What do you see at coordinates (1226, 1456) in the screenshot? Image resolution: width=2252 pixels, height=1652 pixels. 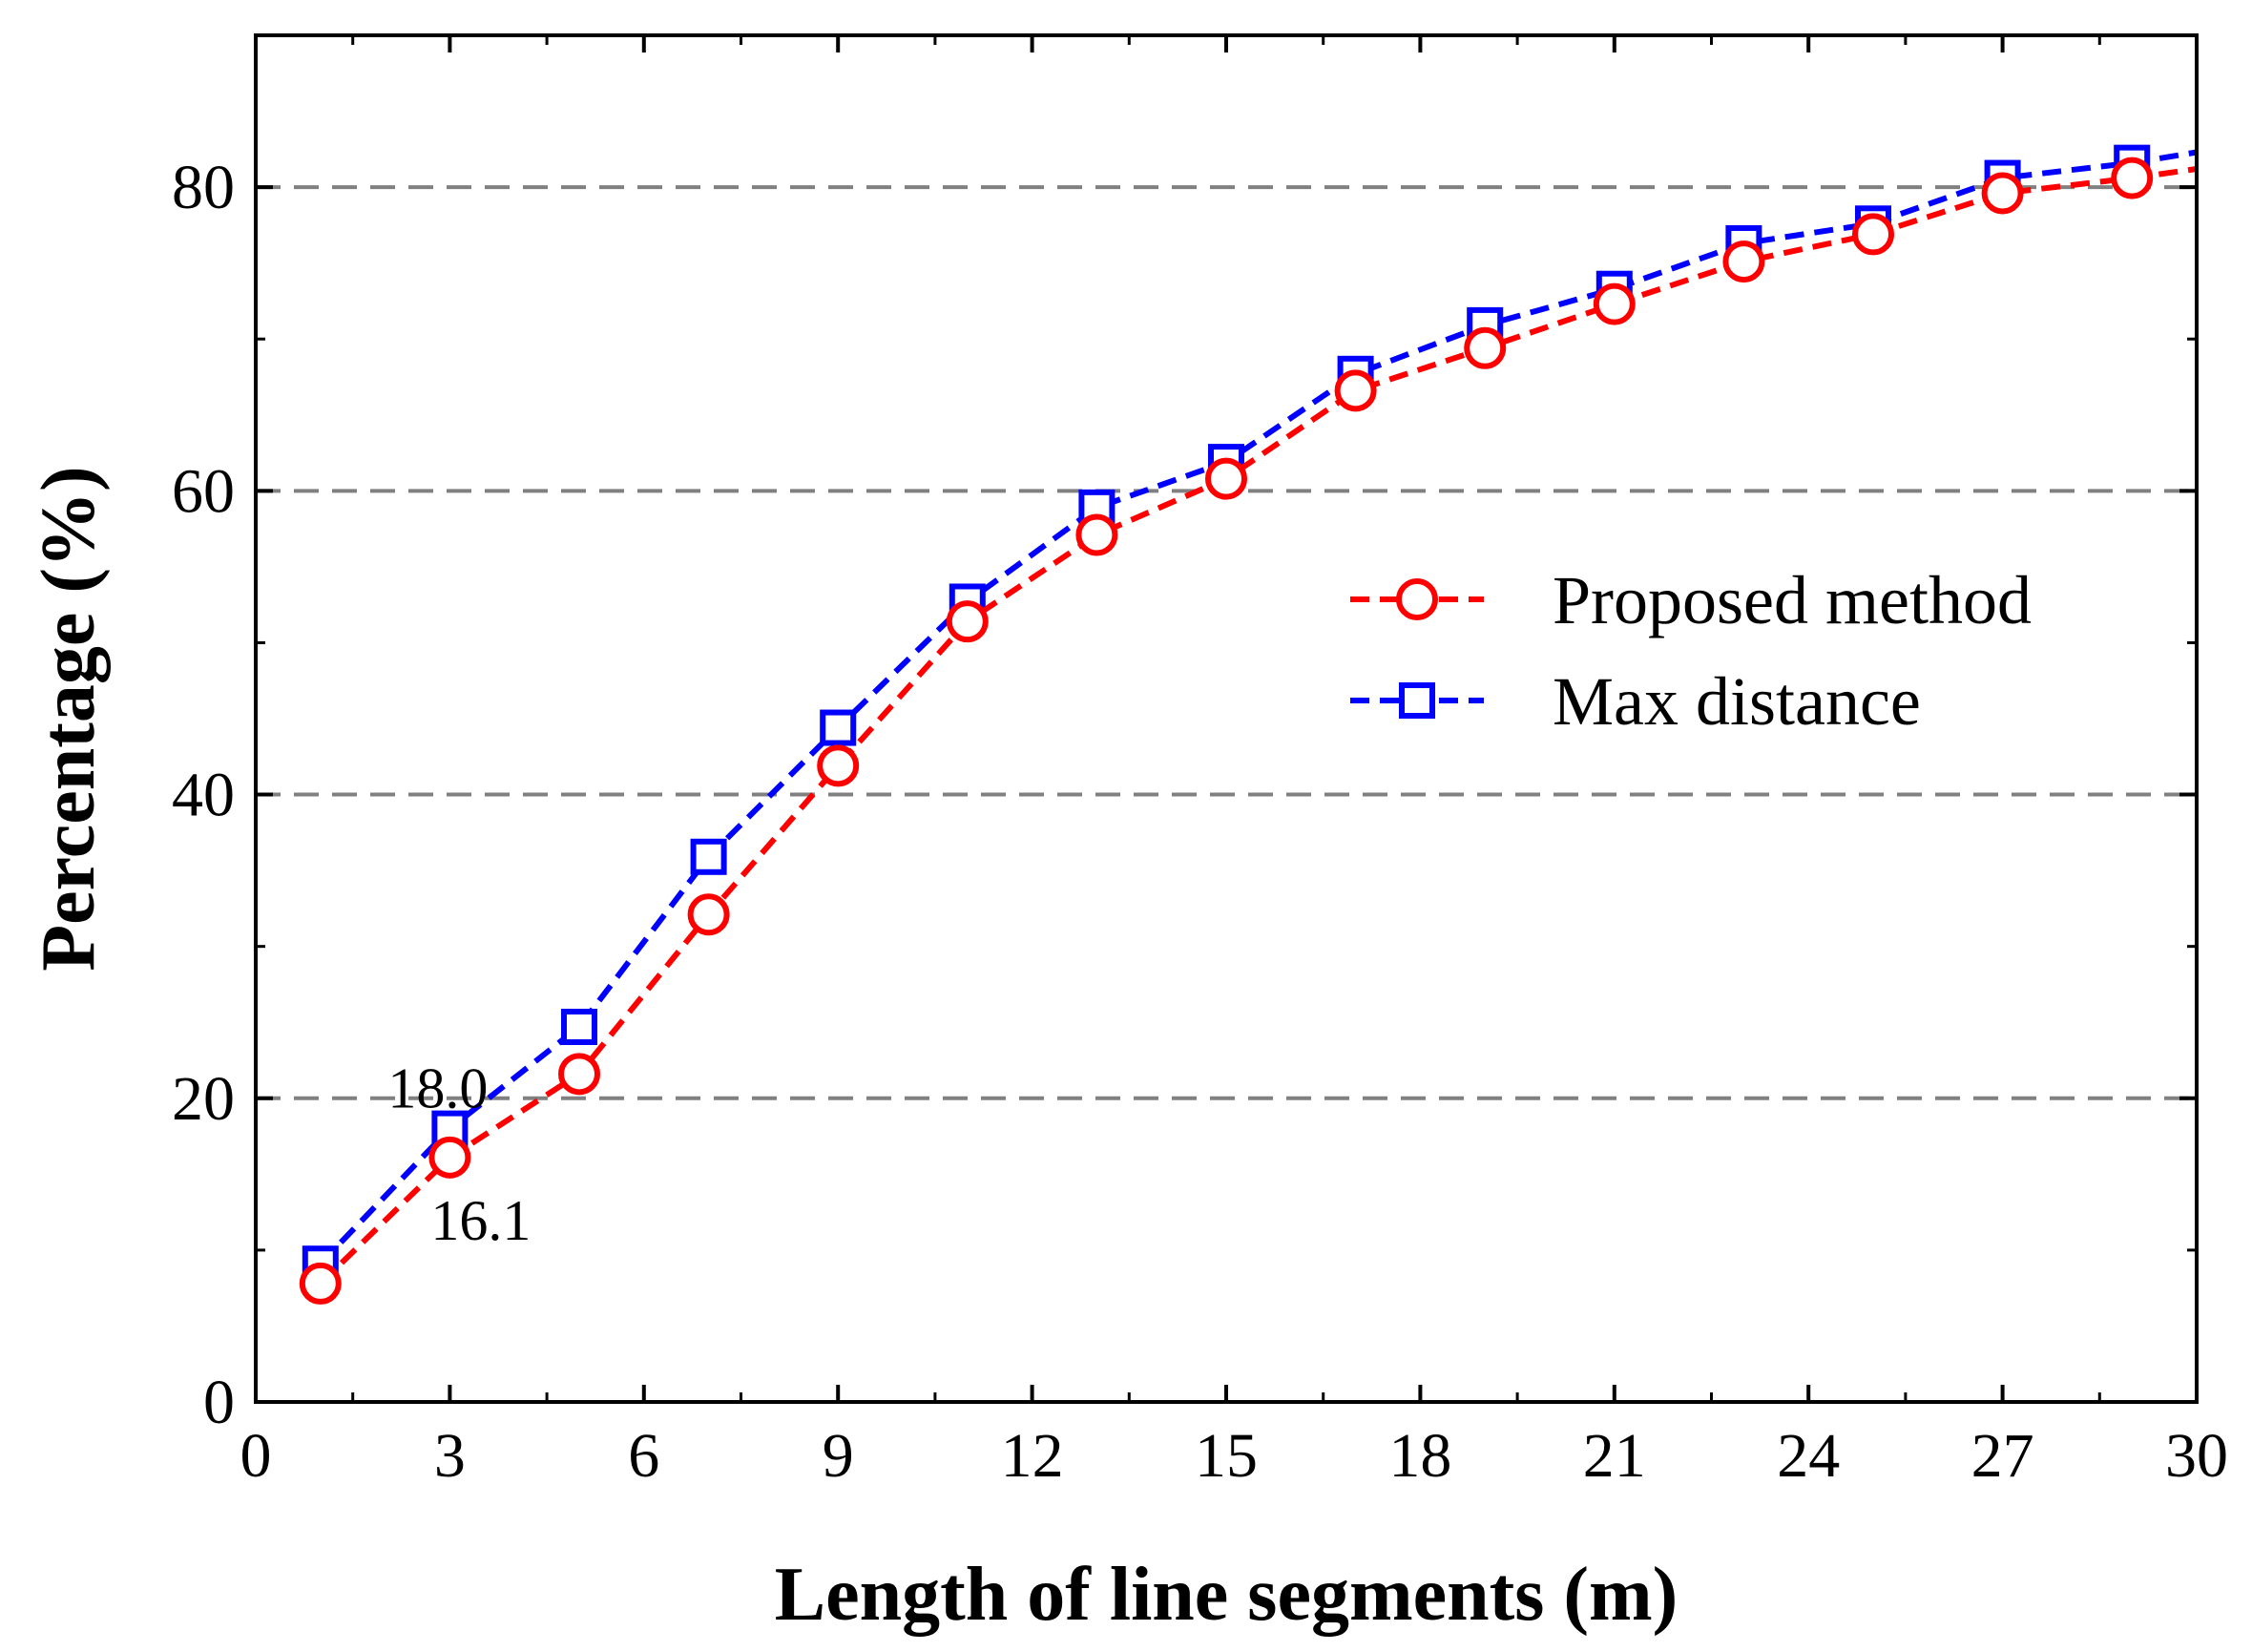 I see `x-tick-label-15: 15` at bounding box center [1226, 1456].